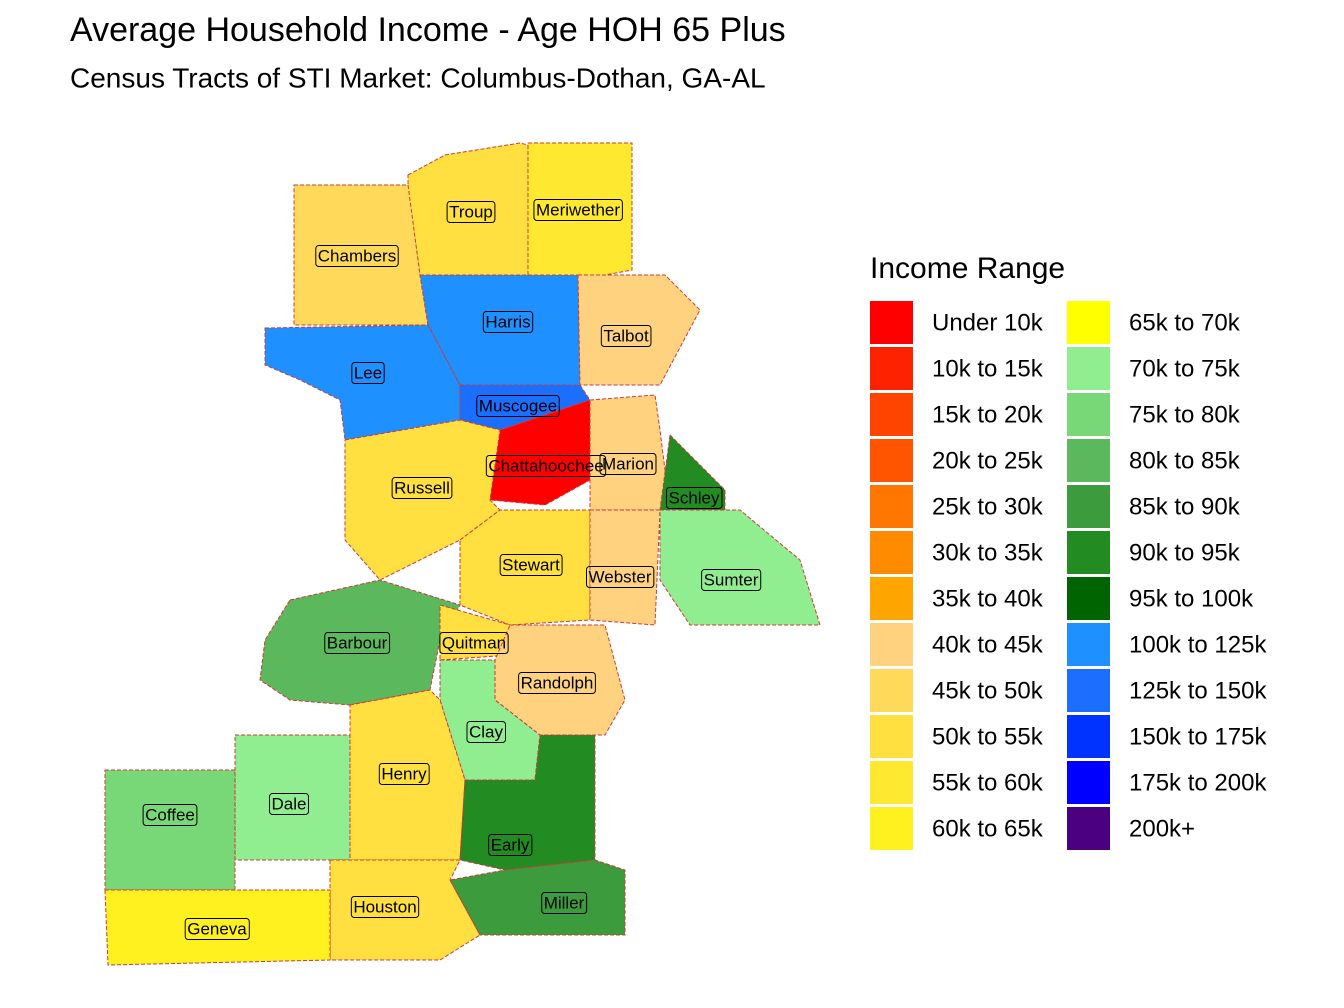 This screenshot has width=1344, height=1008. What do you see at coordinates (1185, 414) in the screenshot?
I see `legend-label: 75k to 80k` at bounding box center [1185, 414].